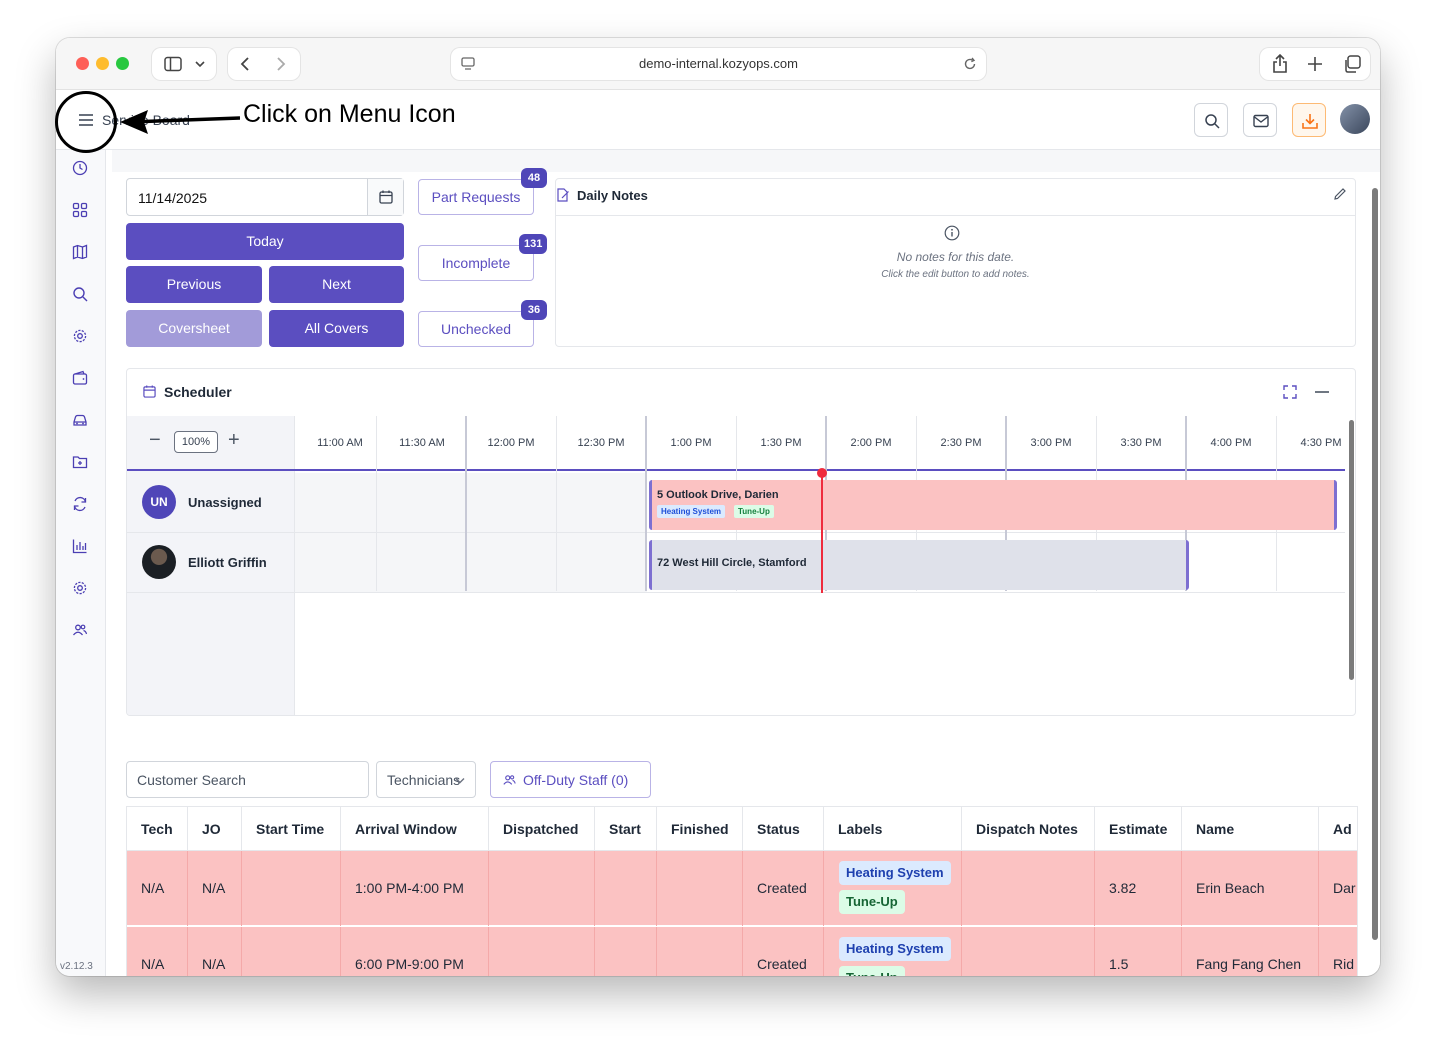  Describe the element at coordinates (732, 563) in the screenshot. I see `event-title: 72 West Hill Circle, Stamford` at that location.